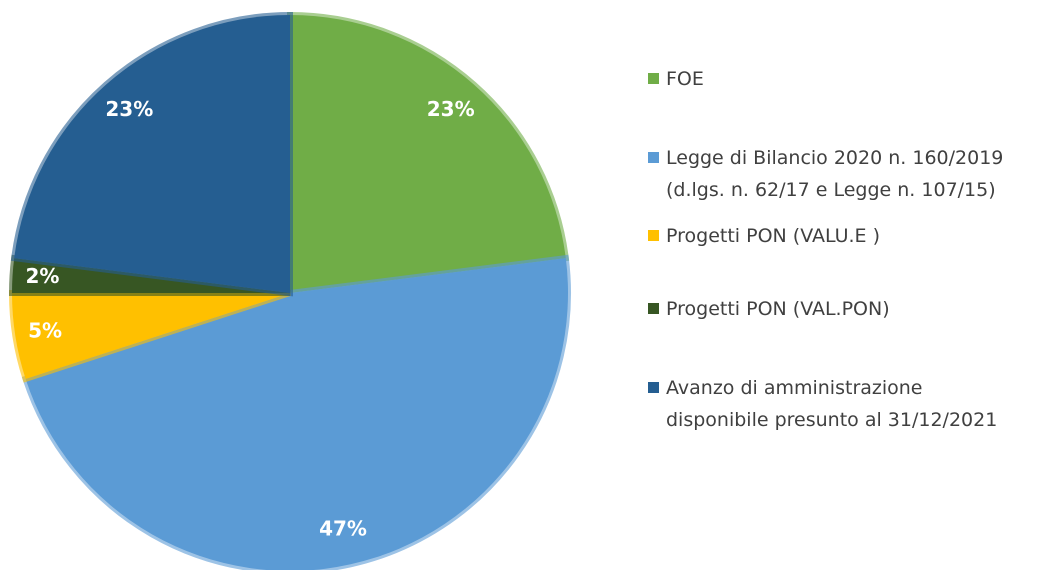 The image size is (1062, 570). I want to click on legend-line: (d.lgs. n. 62/17 e Legge n. 107/15), so click(831, 190).